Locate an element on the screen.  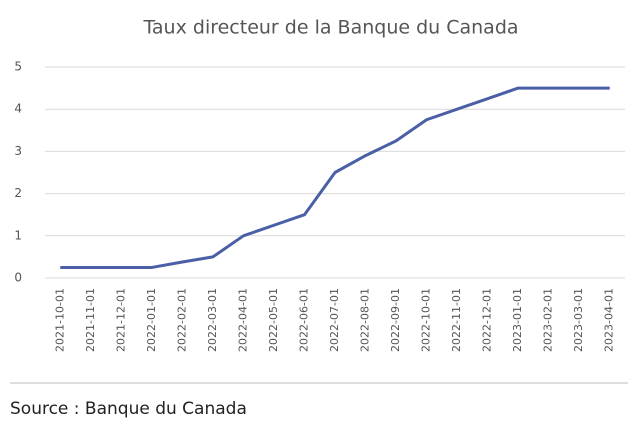
x-tick-label: 2021-11-01 is located at coordinates (90, 320).